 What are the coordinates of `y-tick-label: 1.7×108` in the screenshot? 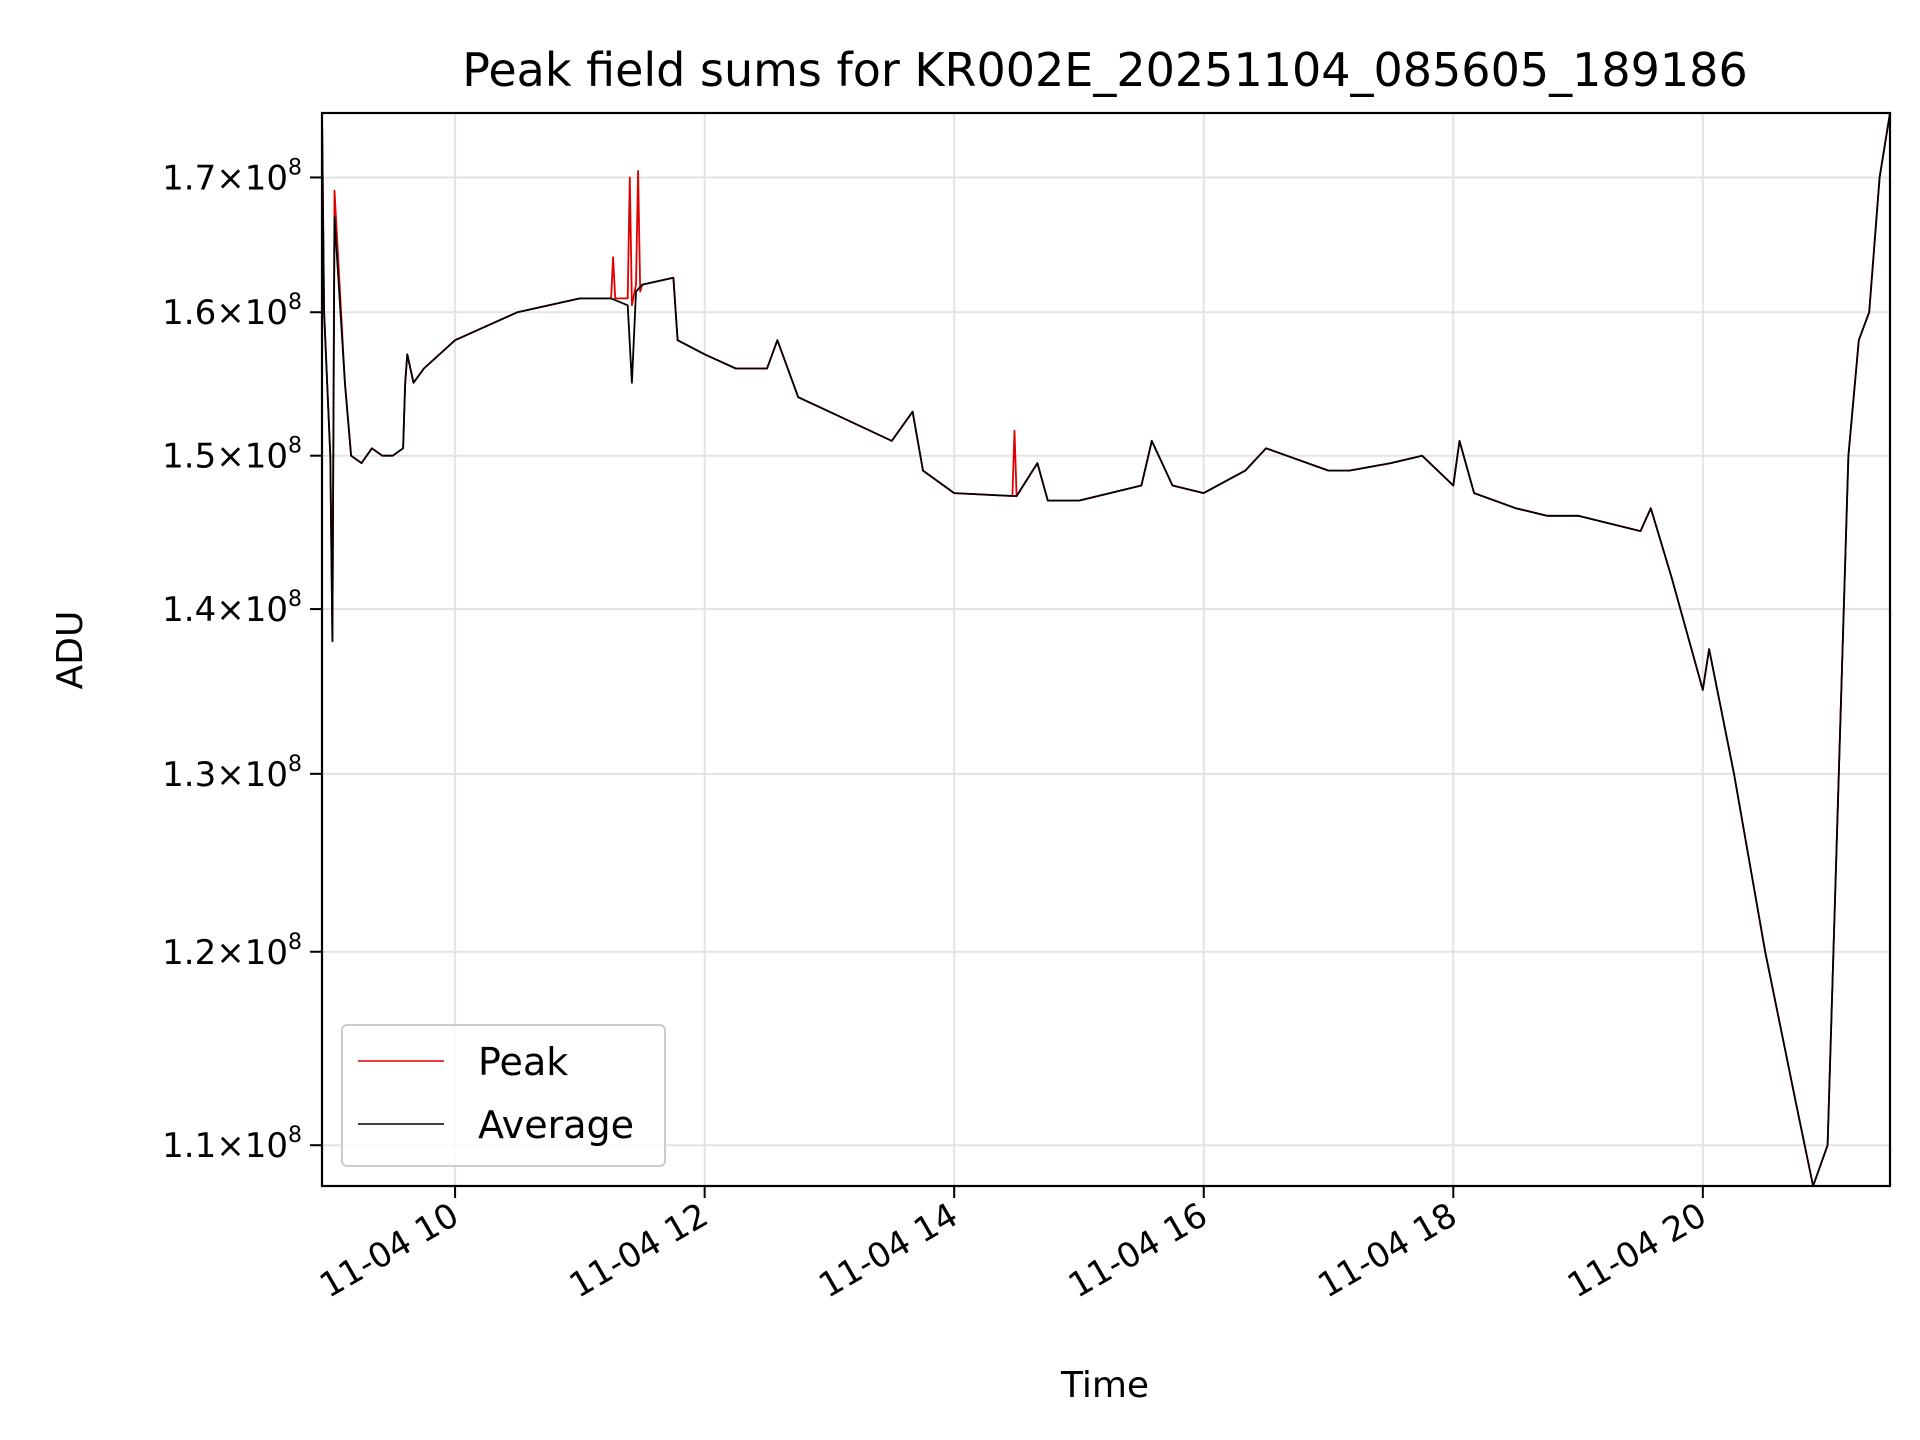 It's located at (232, 176).